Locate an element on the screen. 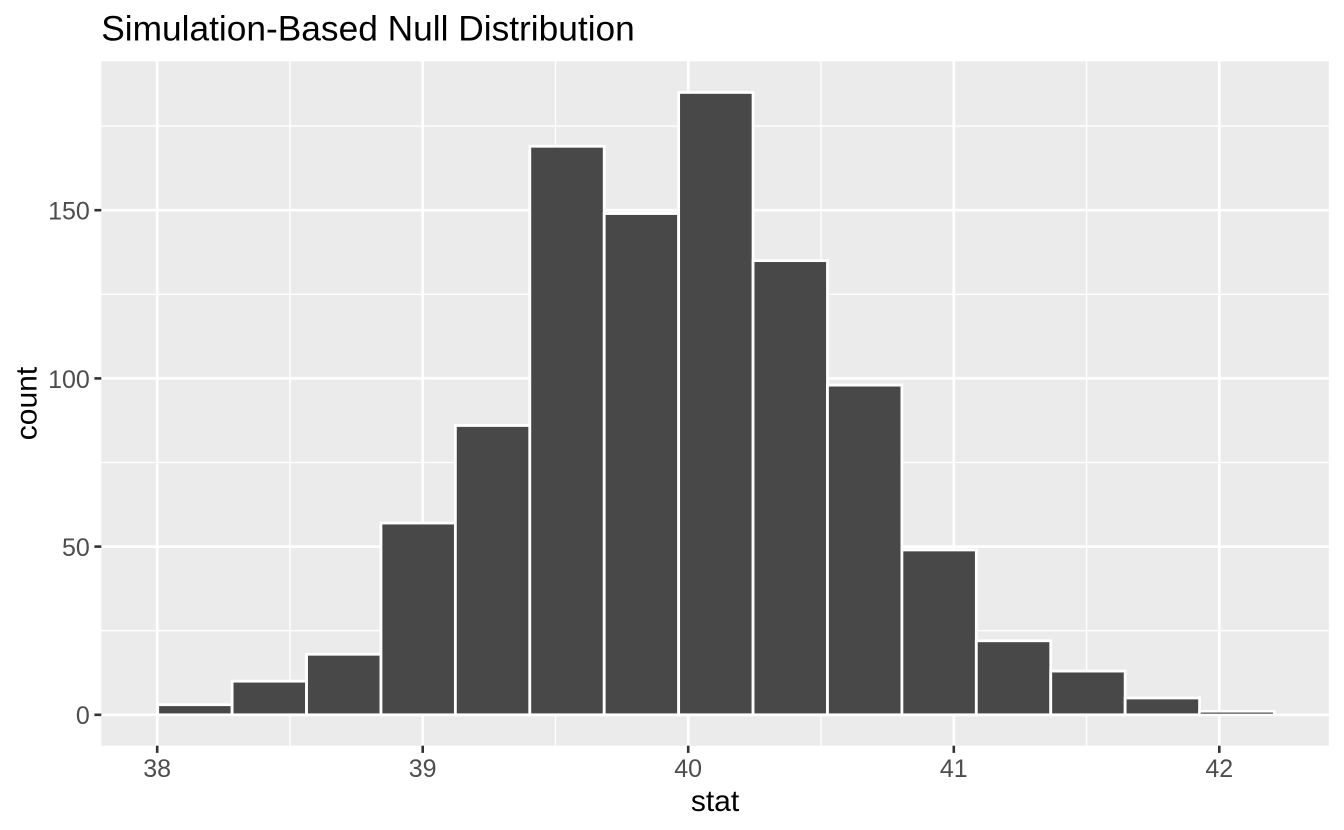  svg-text: 0 is located at coordinates (83, 716).